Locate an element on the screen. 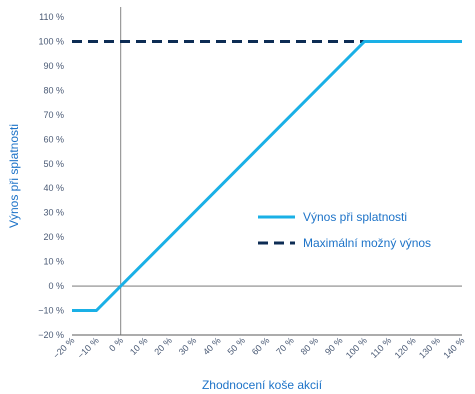  y-axis-title: Výnos při splatnosti is located at coordinates (14, 176).